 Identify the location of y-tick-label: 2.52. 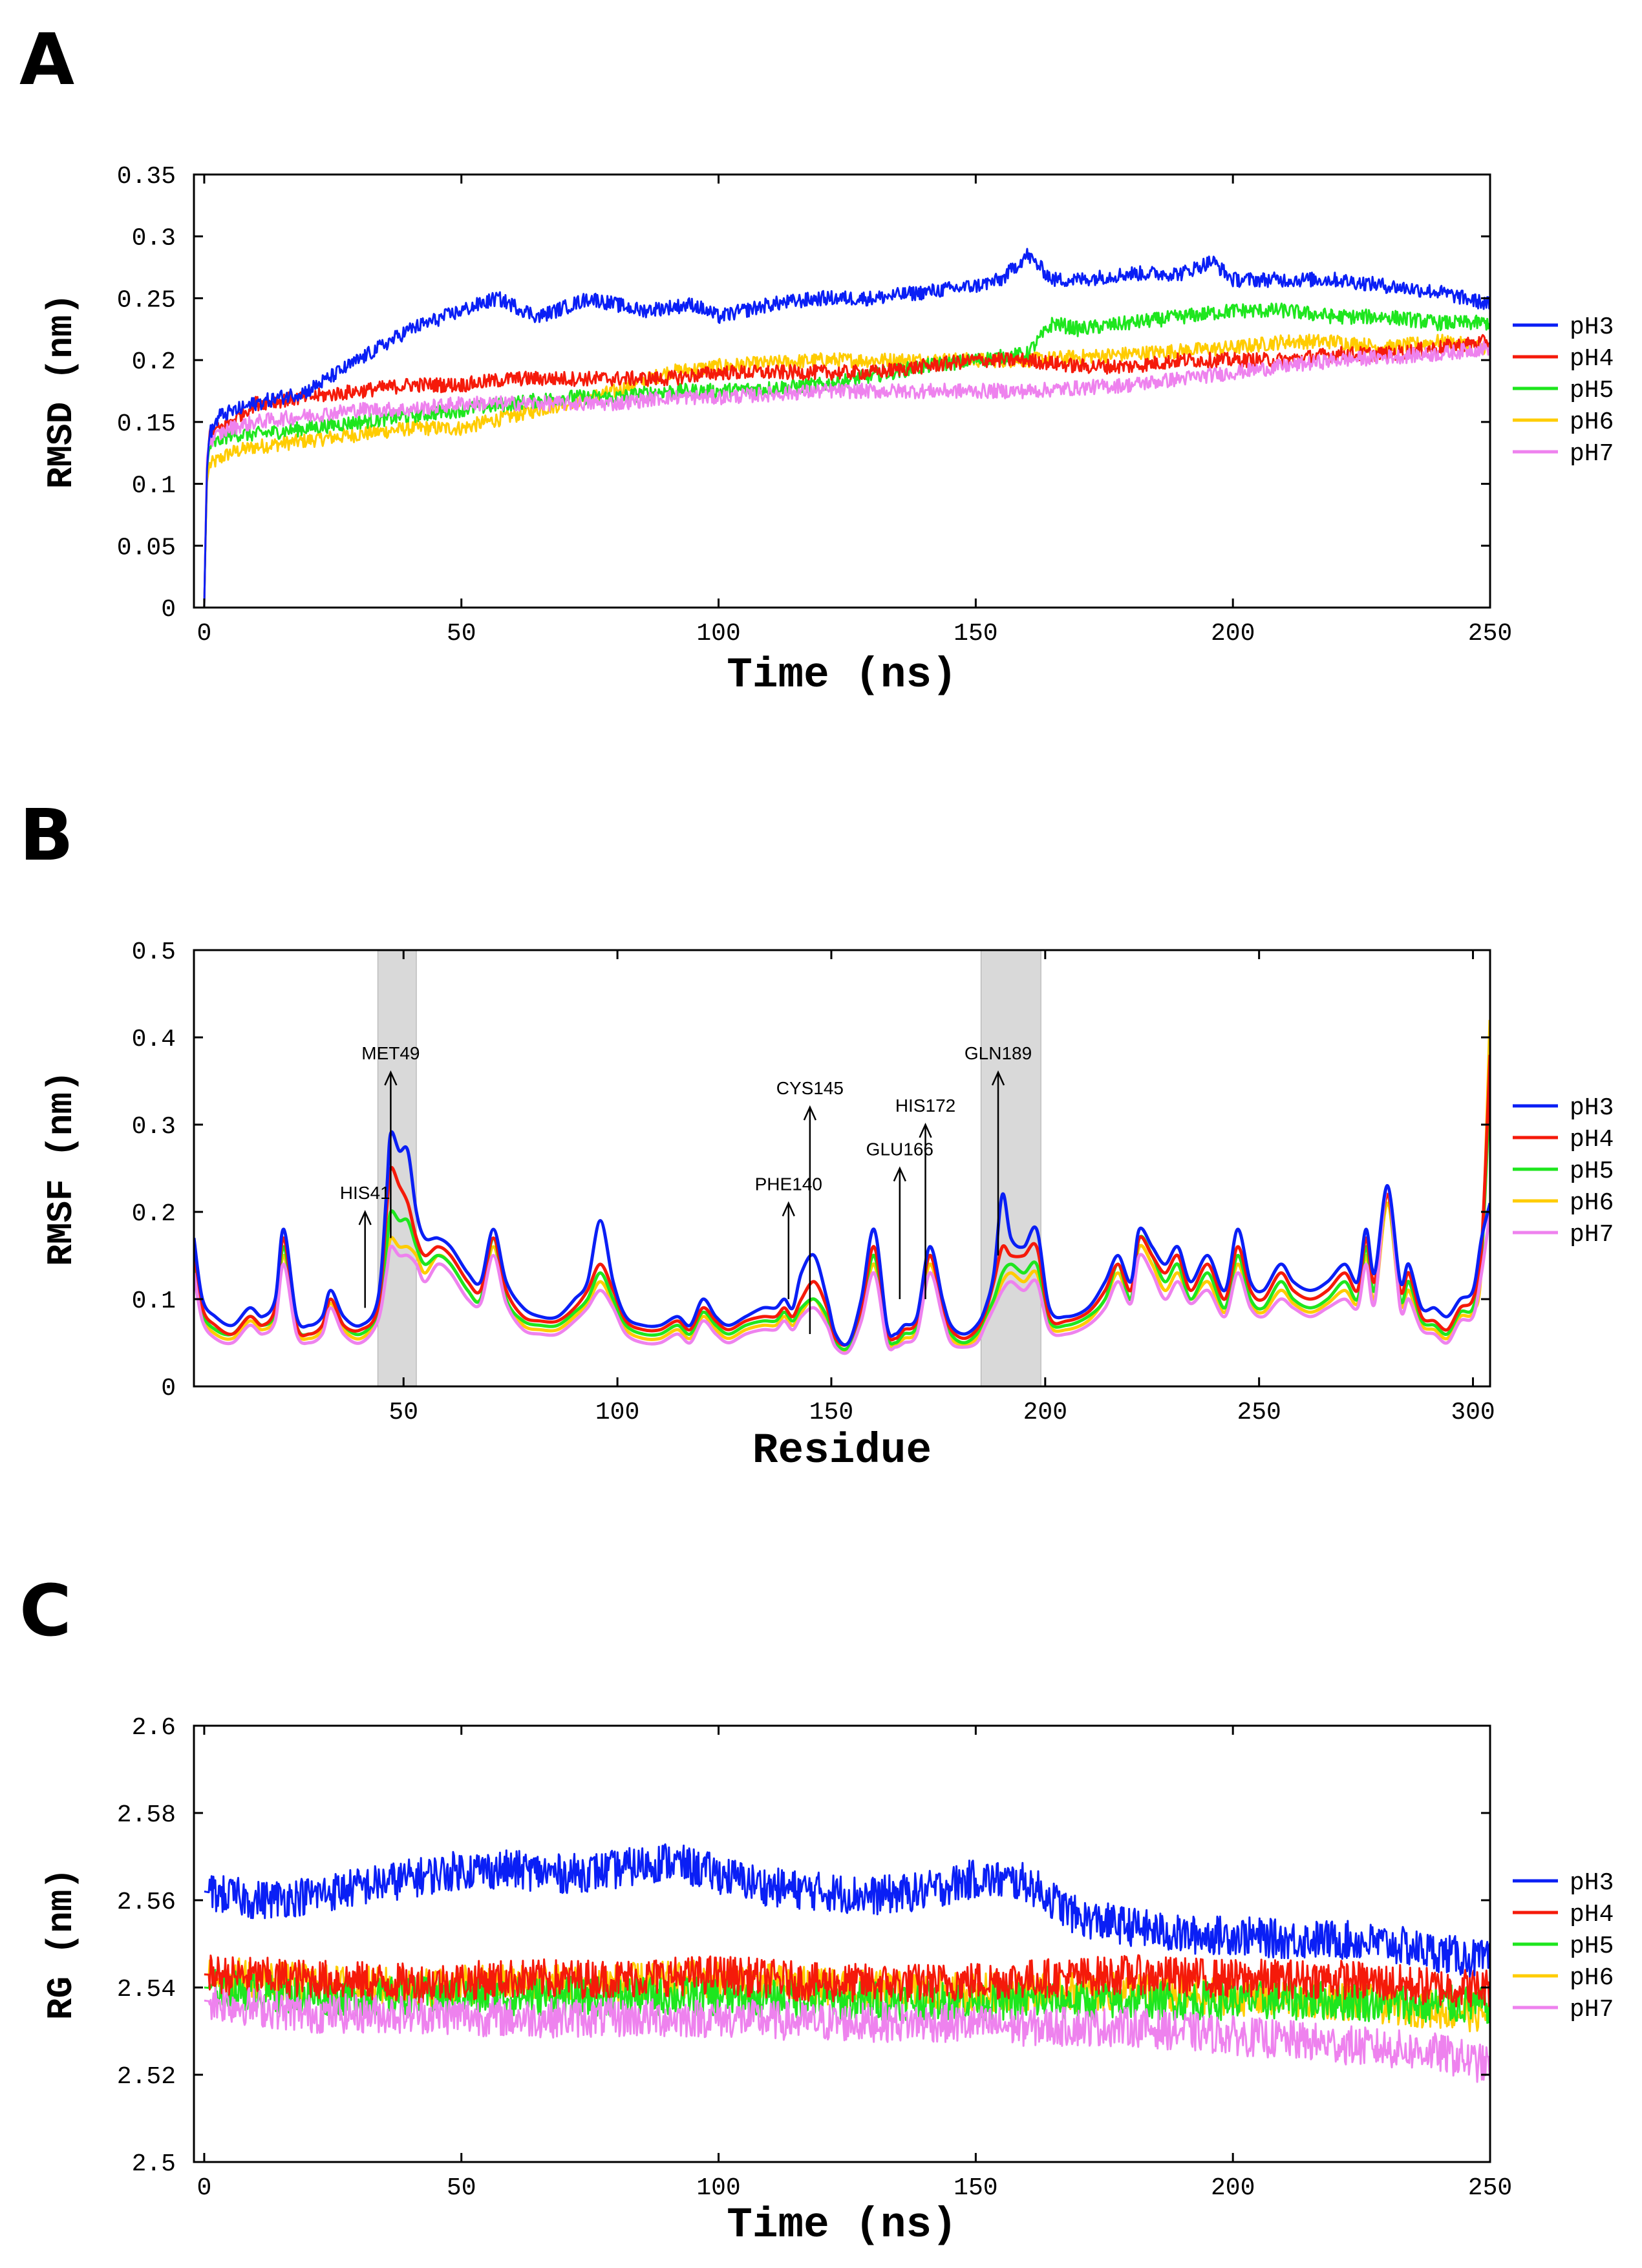
(146, 2077).